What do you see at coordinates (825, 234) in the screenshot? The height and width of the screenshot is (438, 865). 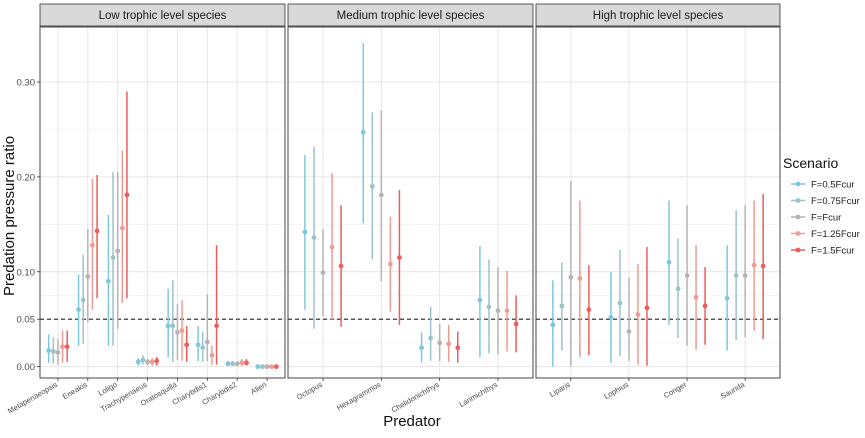 I see `legend-item: F=1.25Fcur` at bounding box center [825, 234].